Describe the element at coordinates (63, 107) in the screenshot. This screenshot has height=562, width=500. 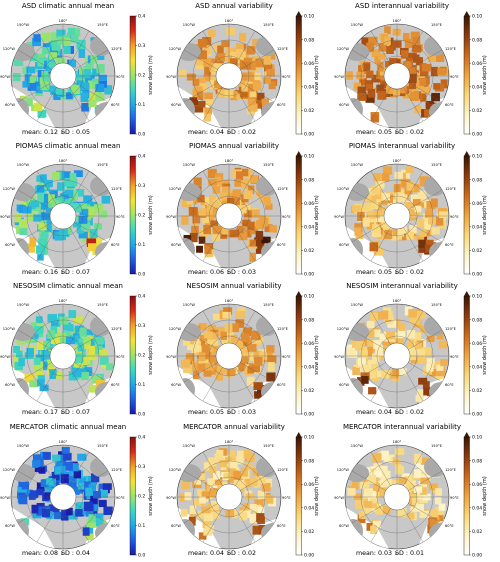
I see `open-ocean` at that location.